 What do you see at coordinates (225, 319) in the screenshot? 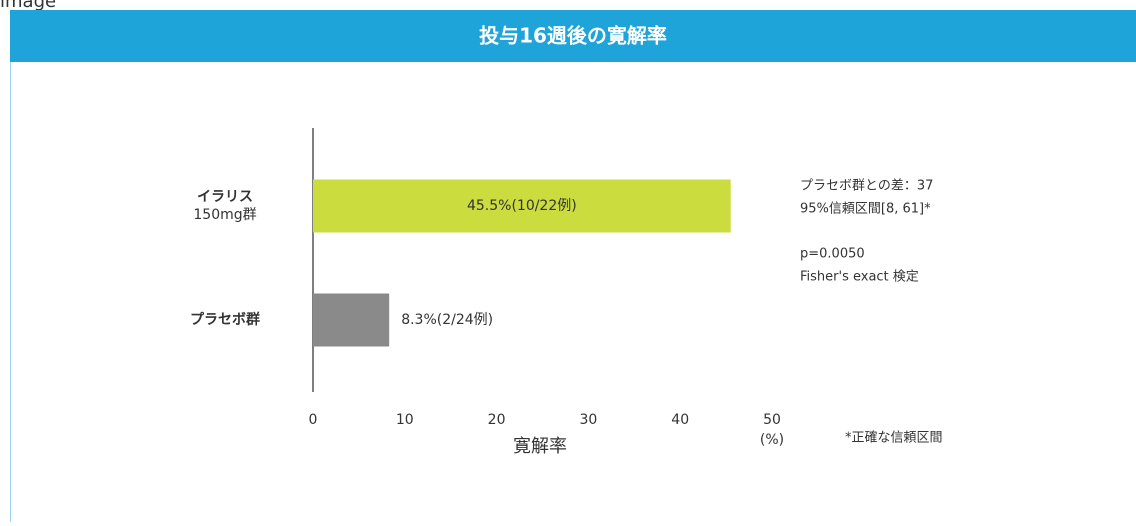
I see `category-label: プラセボ群` at bounding box center [225, 319].